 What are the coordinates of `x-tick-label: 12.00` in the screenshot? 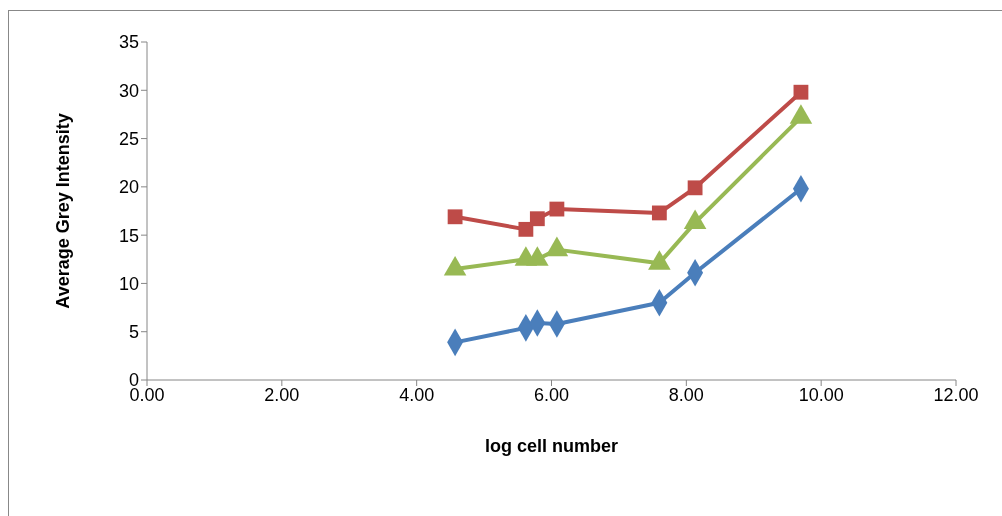 It's located at (956, 394).